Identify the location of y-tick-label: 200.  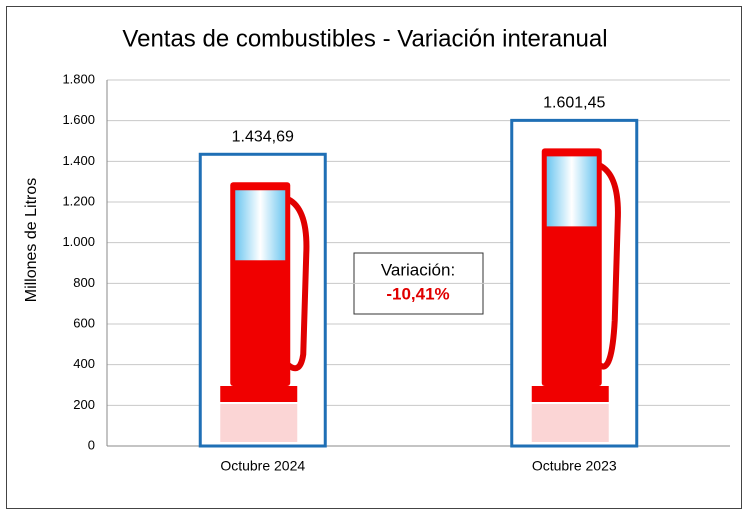
(84, 404).